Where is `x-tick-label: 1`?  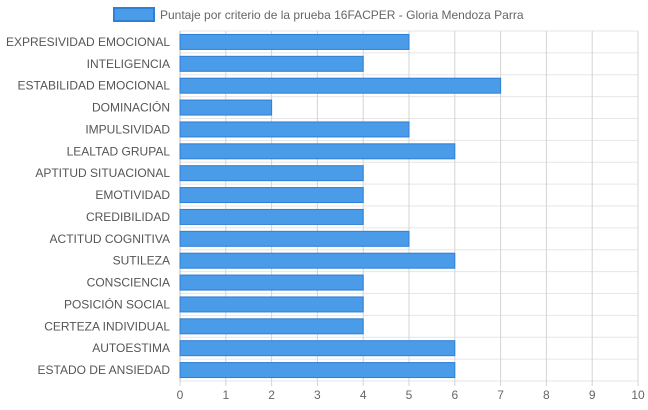
x-tick-label: 1 is located at coordinates (225, 395).